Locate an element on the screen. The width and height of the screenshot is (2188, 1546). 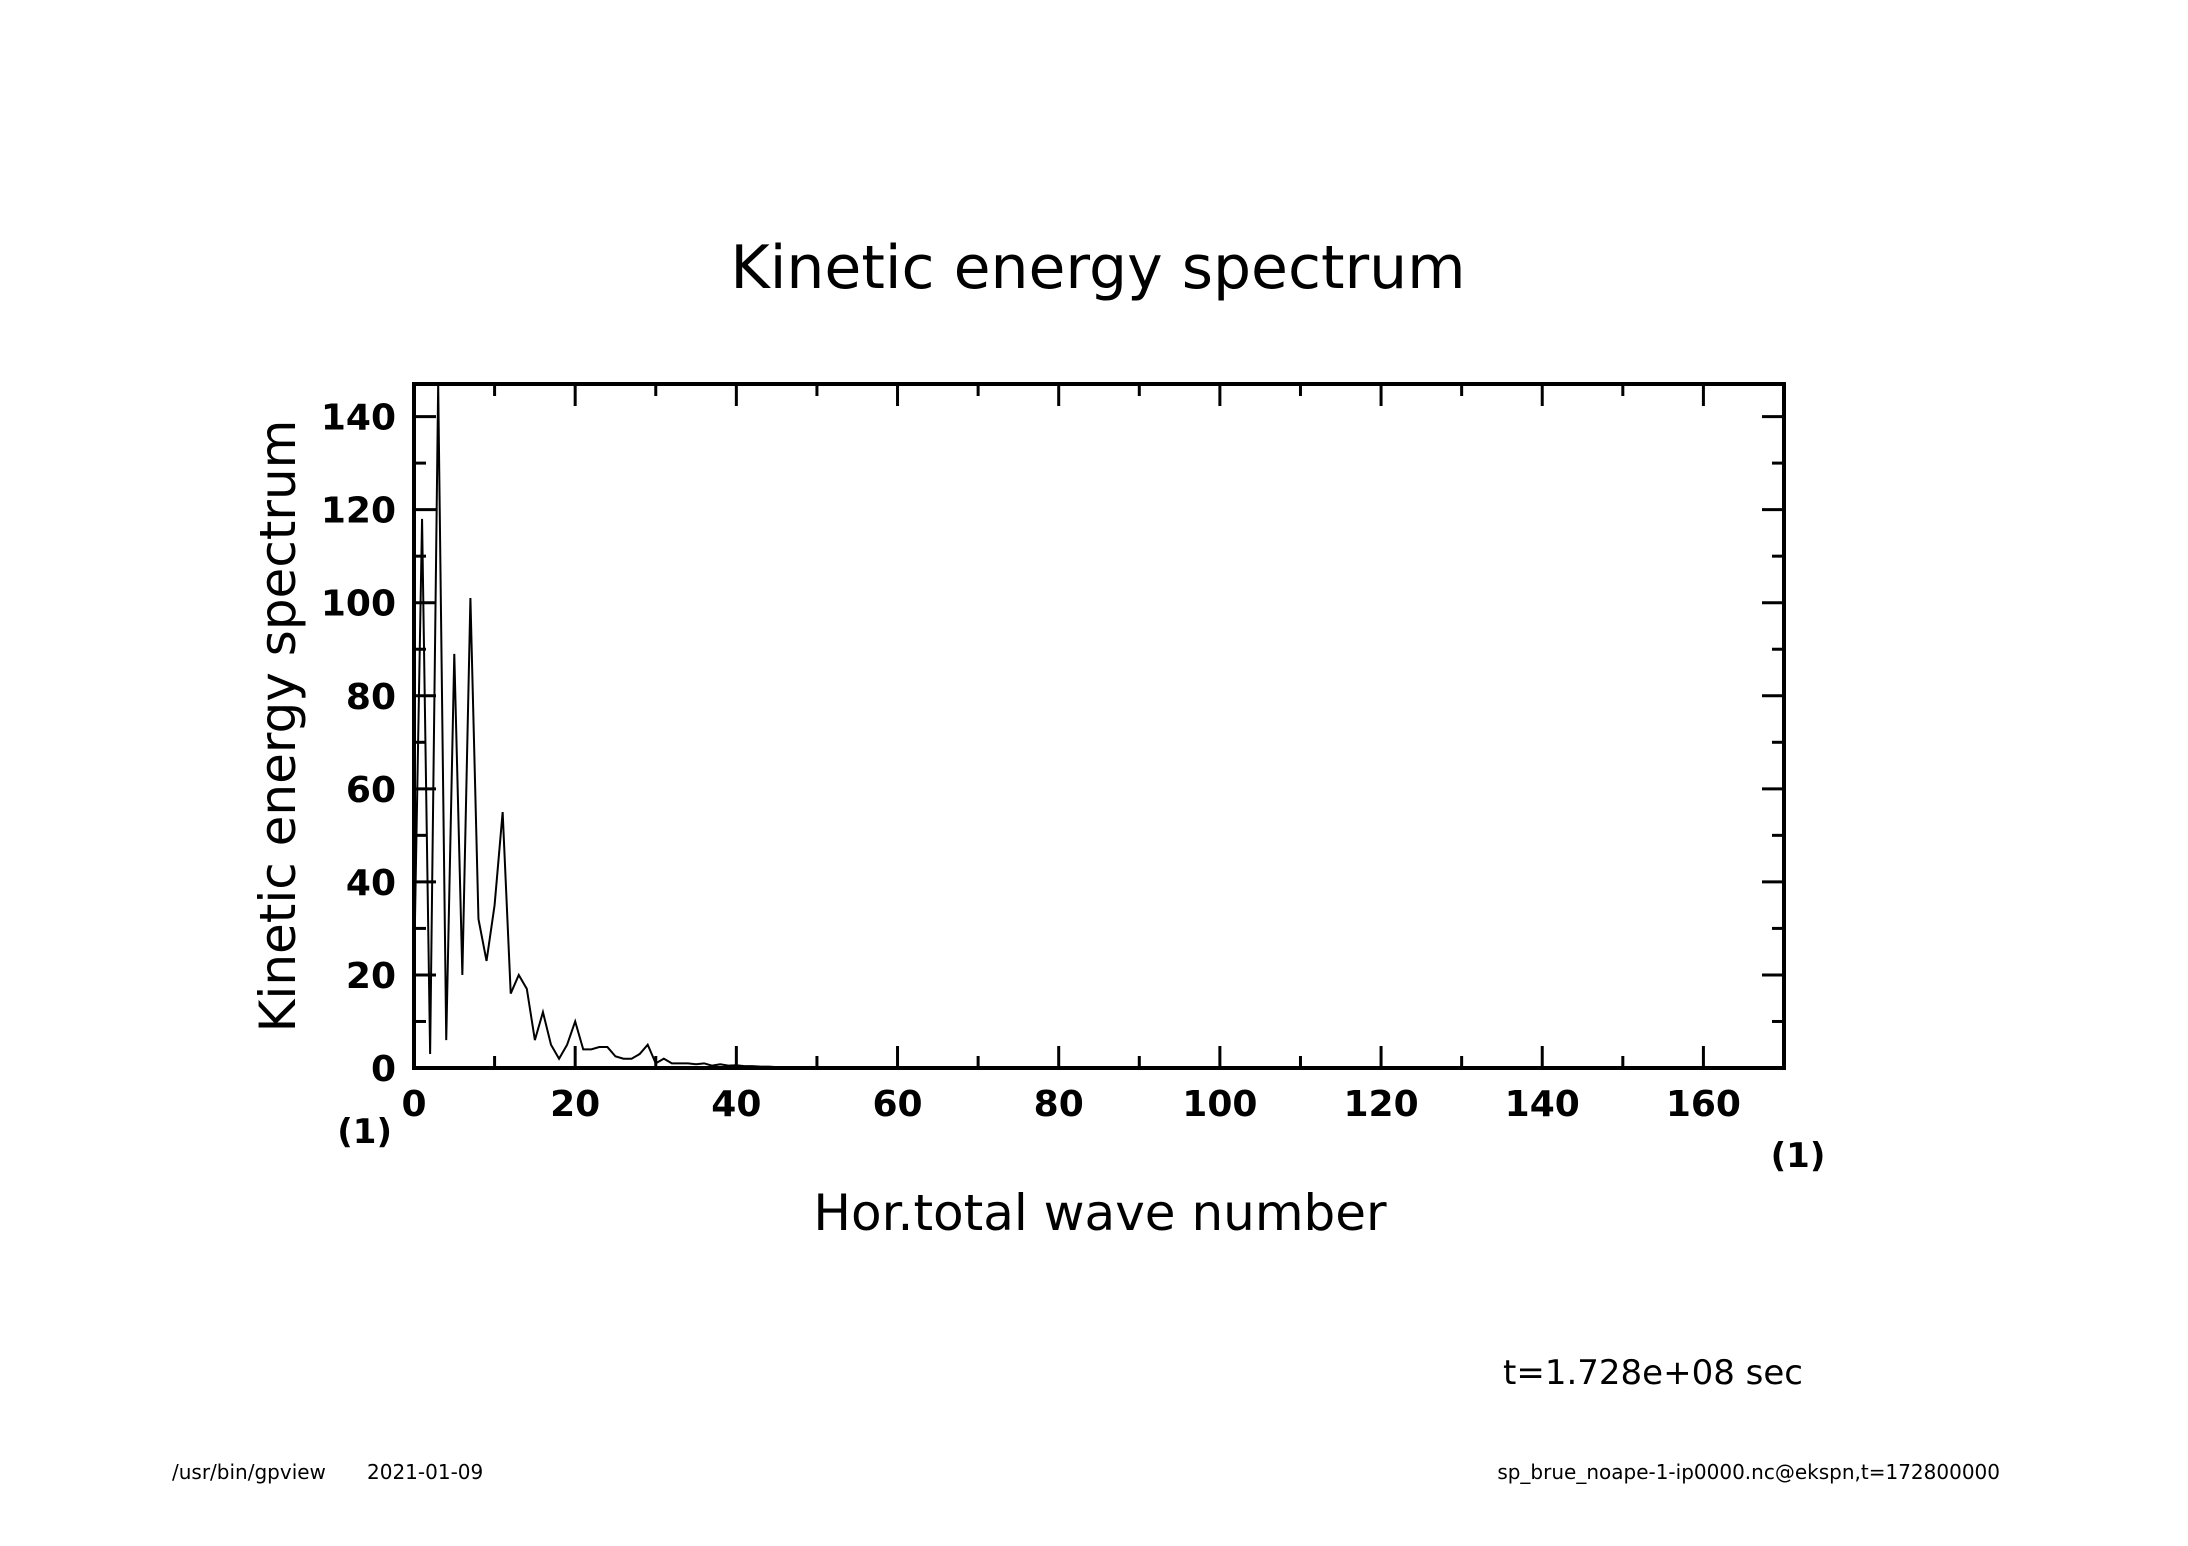
x-tick-label: 60 is located at coordinates (897, 1104).